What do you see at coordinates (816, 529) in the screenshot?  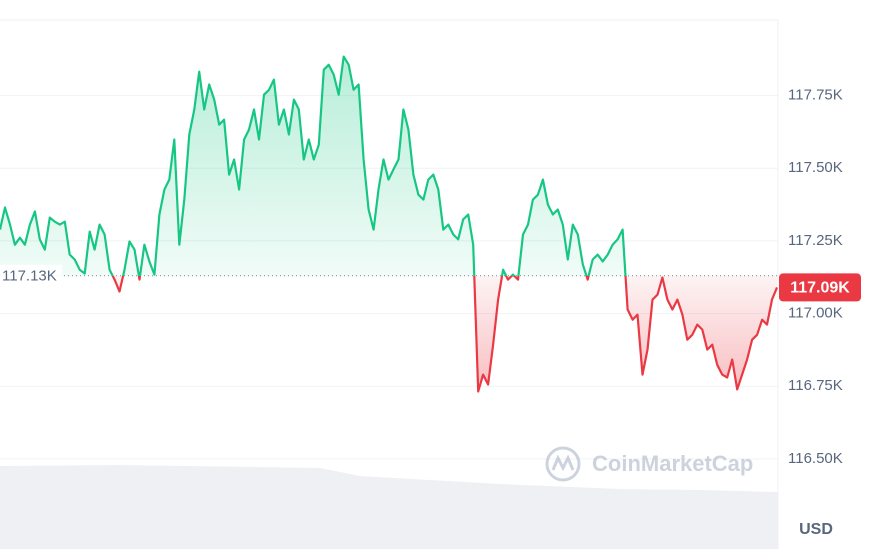 I see `currency-label: USD` at bounding box center [816, 529].